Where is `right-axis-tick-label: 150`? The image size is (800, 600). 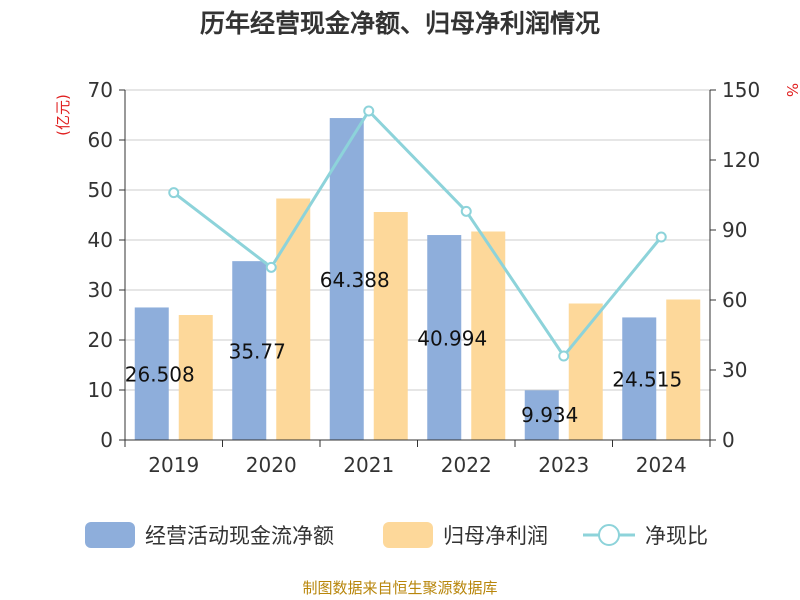
right-axis-tick-label: 150 is located at coordinates (741, 90).